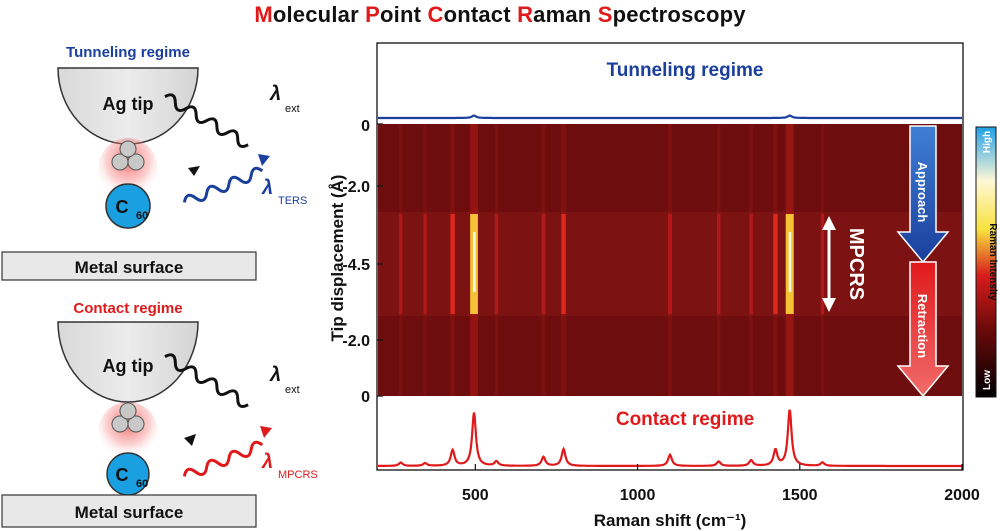 This screenshot has height=531, width=1000. Describe the element at coordinates (393, 14) in the screenshot. I see `title-word: Point` at that location.